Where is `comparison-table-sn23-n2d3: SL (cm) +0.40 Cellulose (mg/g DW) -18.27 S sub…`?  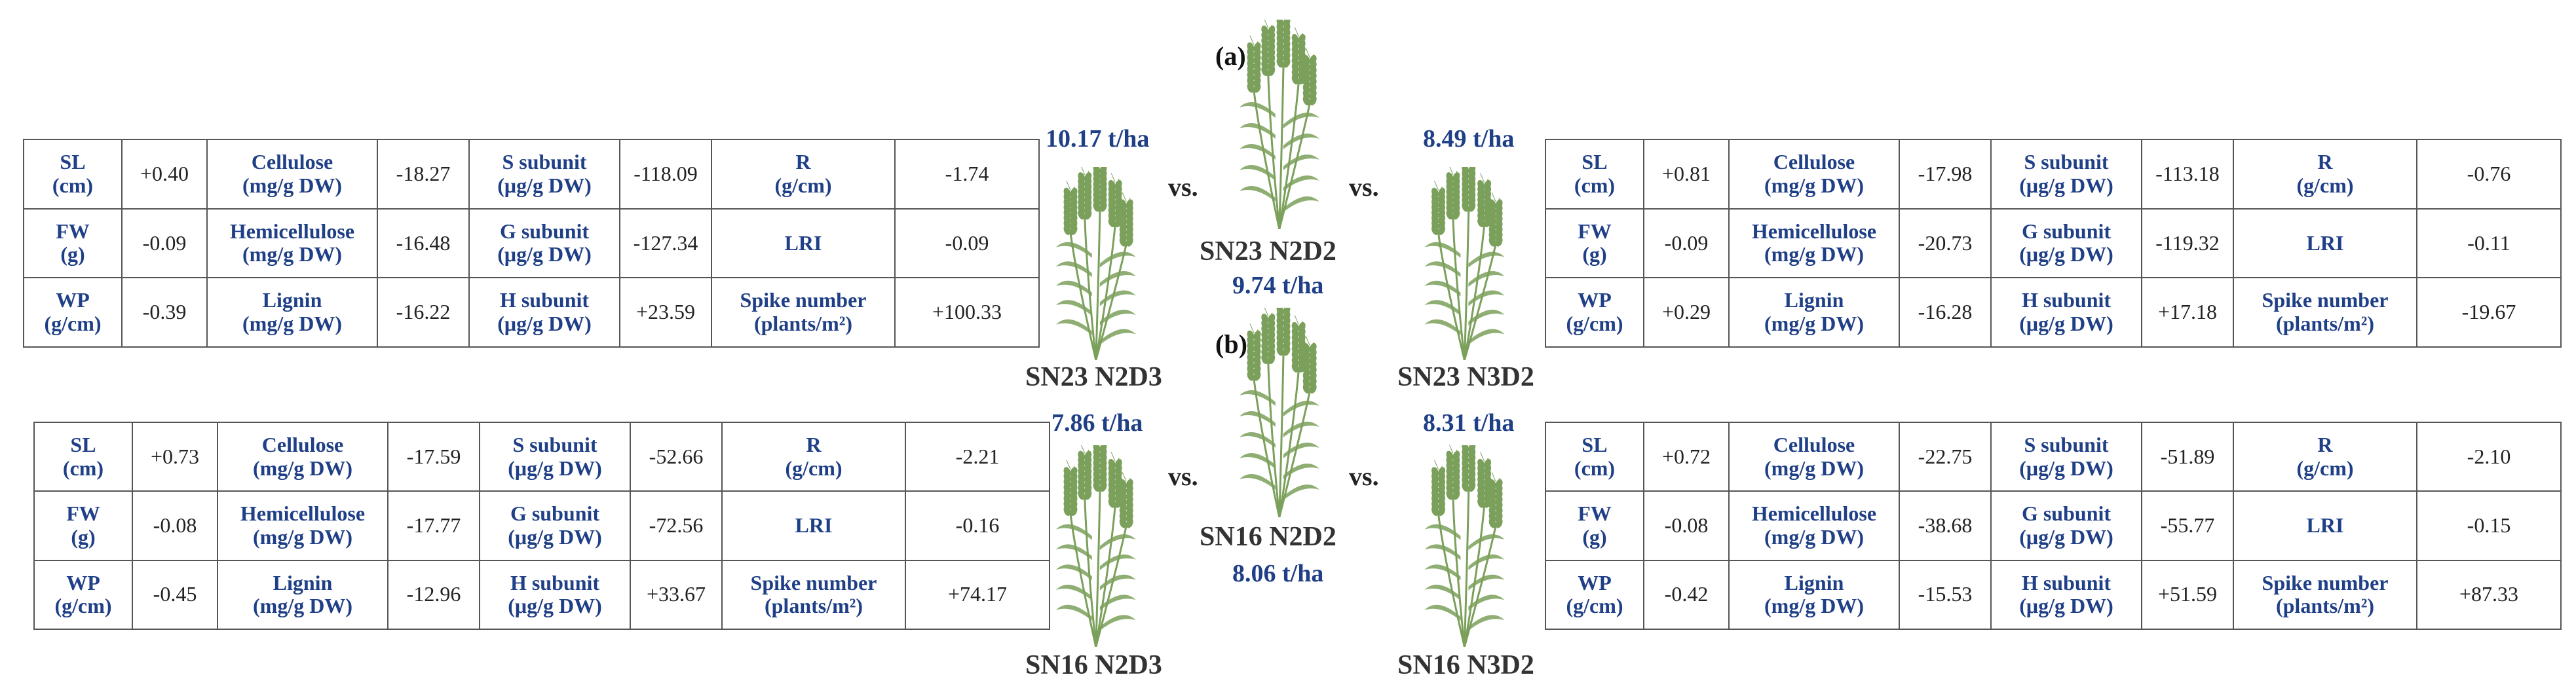
comparison-table-sn23-n2d3: SL (cm) +0.40 Cellulose (mg/g DW) -18.27 S sub… is located at coordinates (531, 243).